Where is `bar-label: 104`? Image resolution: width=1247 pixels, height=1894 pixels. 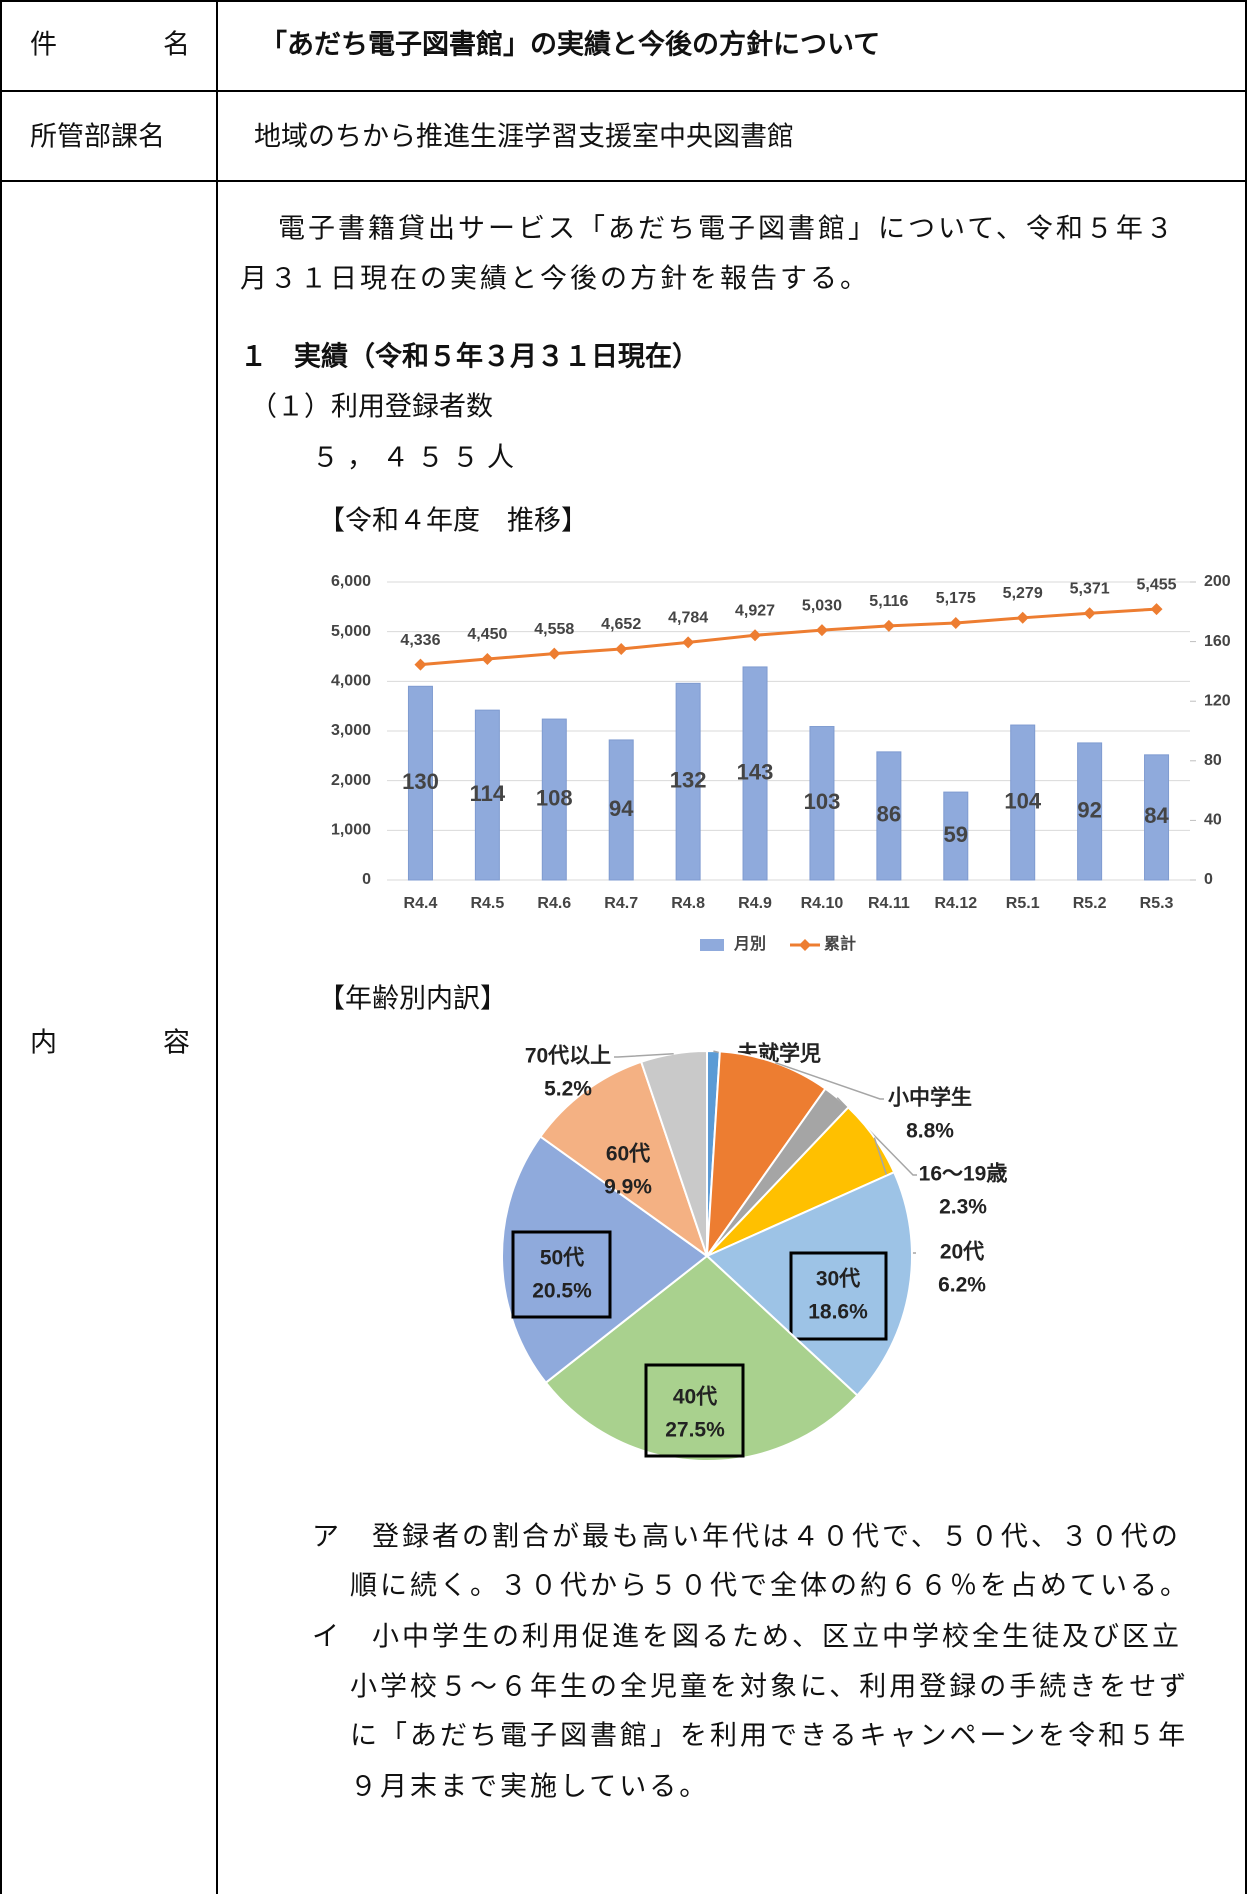 bar-label: 104 is located at coordinates (1022, 800).